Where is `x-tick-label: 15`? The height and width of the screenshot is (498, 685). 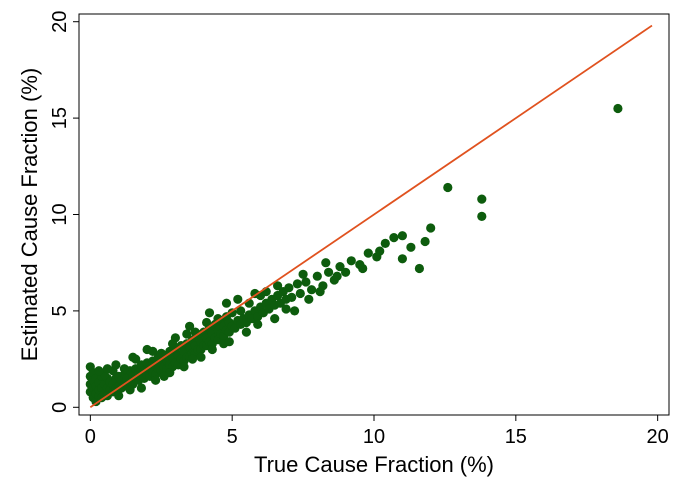
x-tick-label: 15 is located at coordinates (516, 437).